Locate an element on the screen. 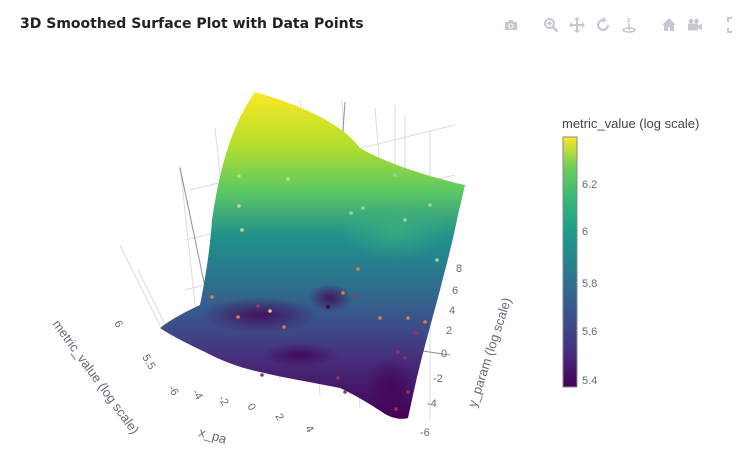 This screenshot has height=467, width=737. y-tick-label: 4 is located at coordinates (452, 311).